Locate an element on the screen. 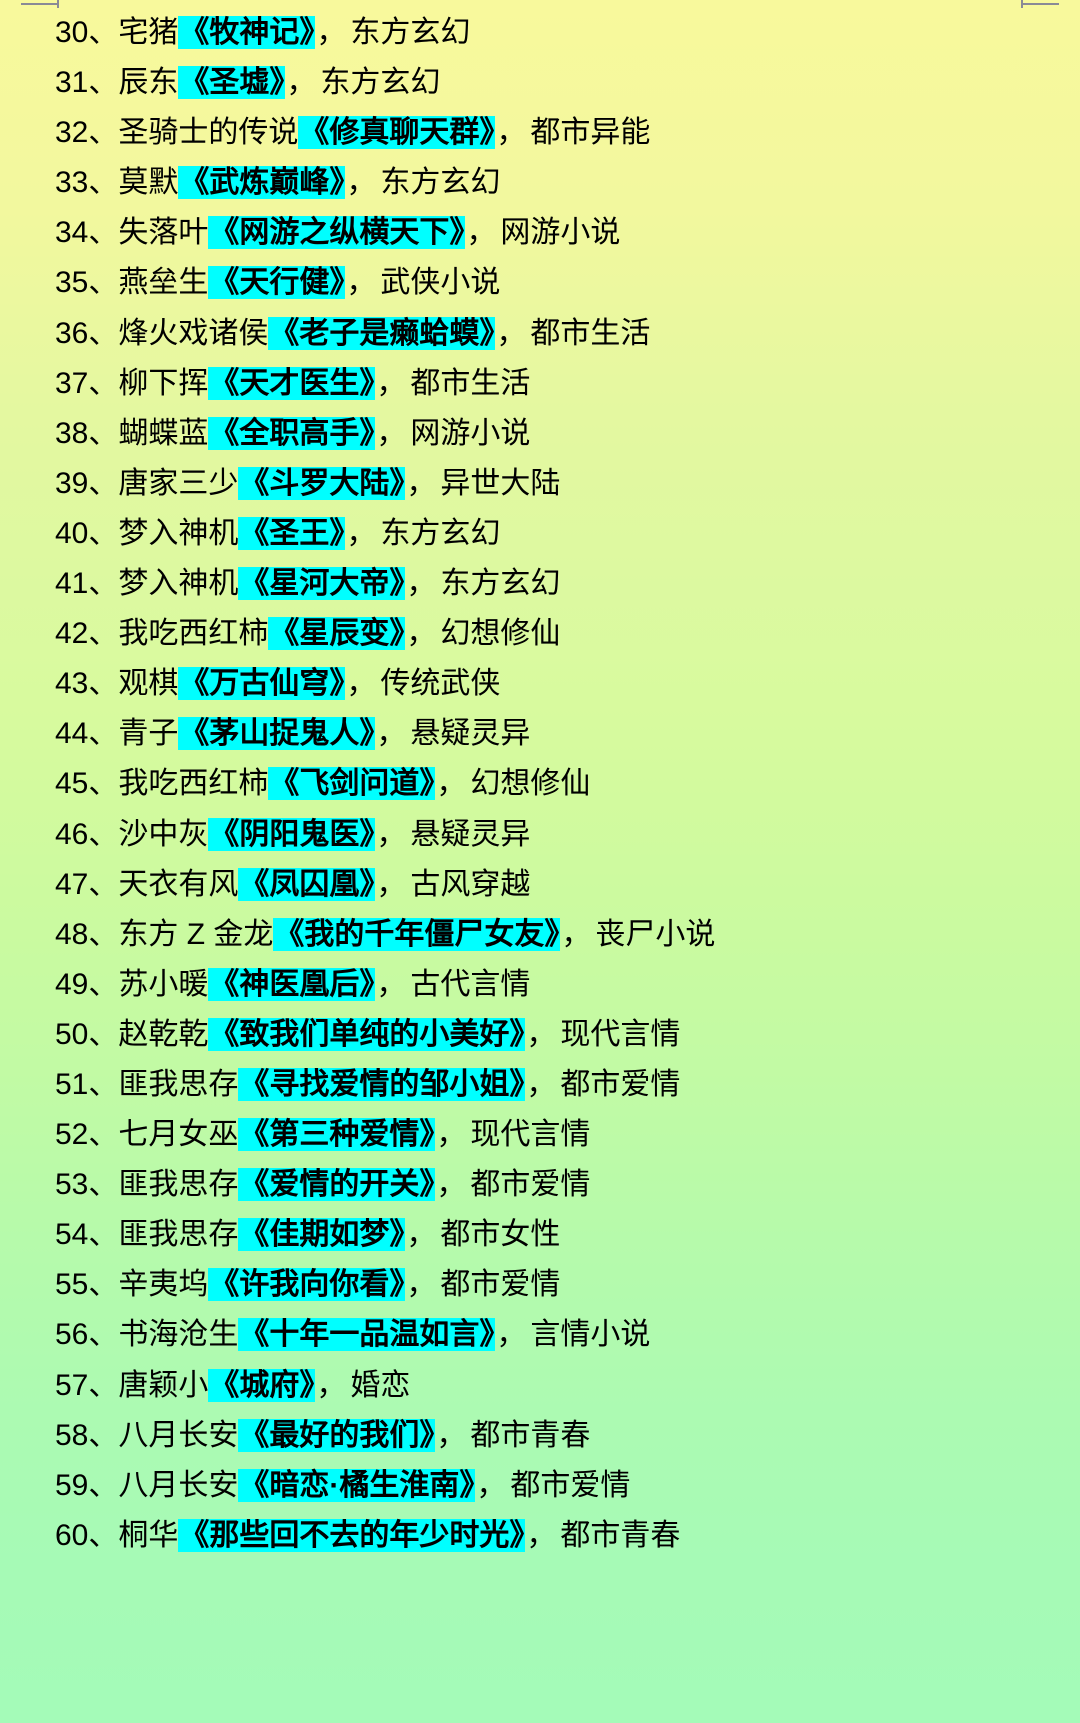 The height and width of the screenshot is (1723, 1080). list-item: 38、蝴蝶蓝《全职高手》， 网游小说 is located at coordinates (540, 434).